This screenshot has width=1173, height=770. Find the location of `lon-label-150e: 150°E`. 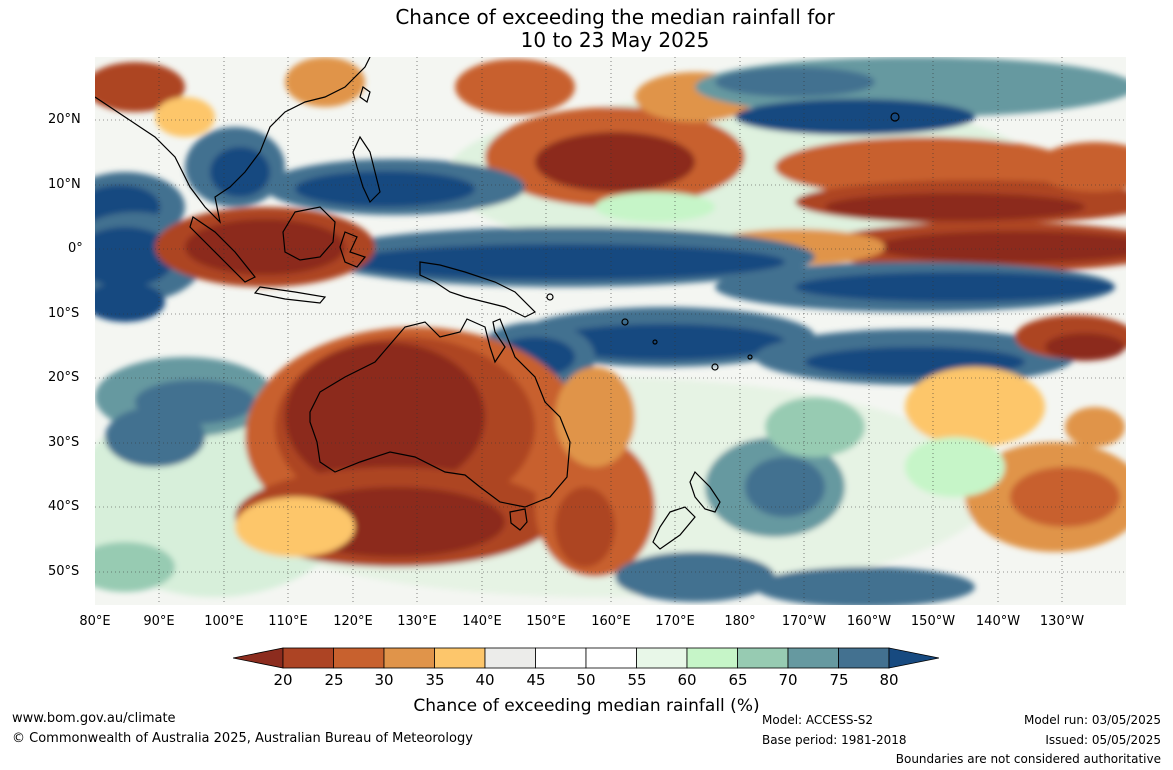

lon-label-150e: 150°E is located at coordinates (546, 621).